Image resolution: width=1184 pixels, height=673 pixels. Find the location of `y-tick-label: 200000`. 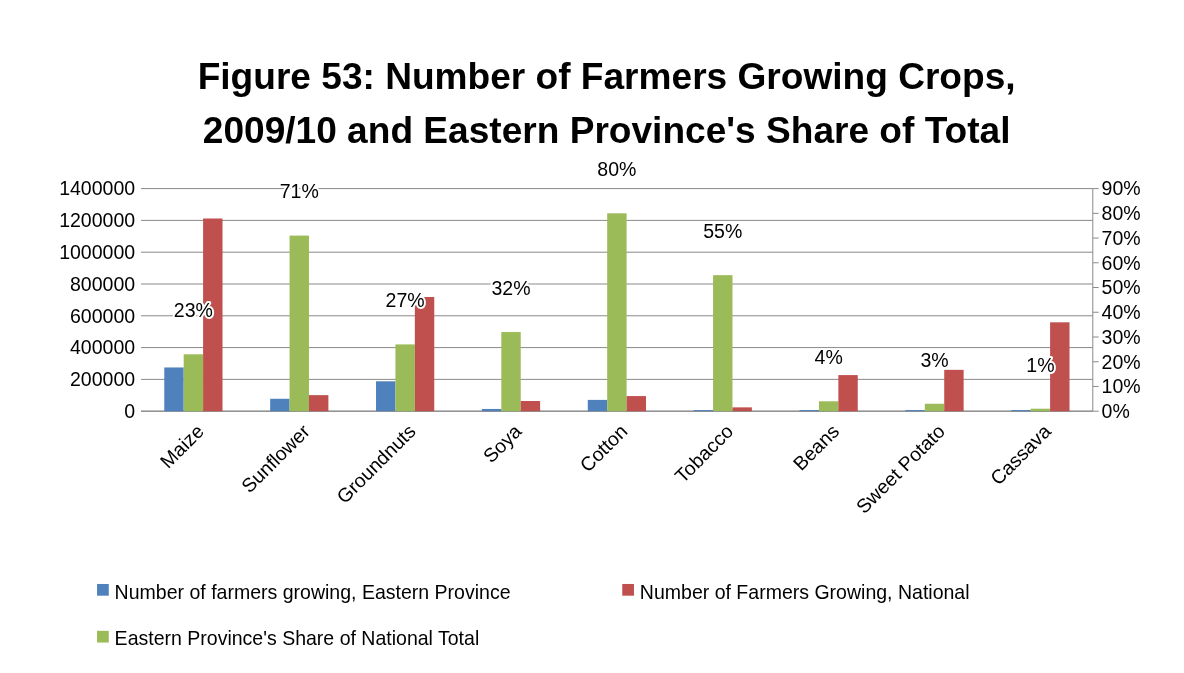

y-tick-label: 200000 is located at coordinates (103, 379).